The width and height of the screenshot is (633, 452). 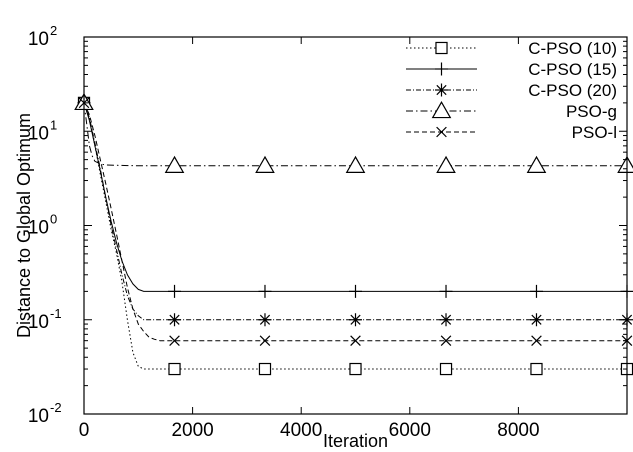 I want to click on y-tick-exponent: -2, so click(x=56, y=407).